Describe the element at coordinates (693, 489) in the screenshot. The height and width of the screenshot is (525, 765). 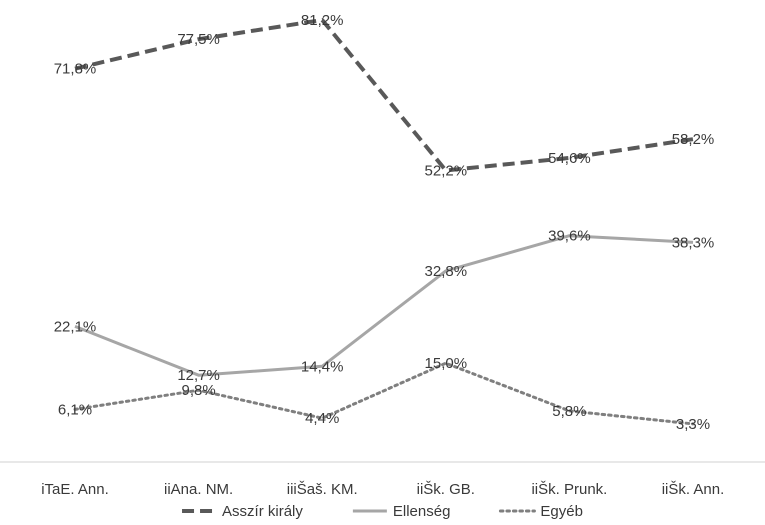
I see `x-tick-label-5: iiŠk. Ann.` at that location.